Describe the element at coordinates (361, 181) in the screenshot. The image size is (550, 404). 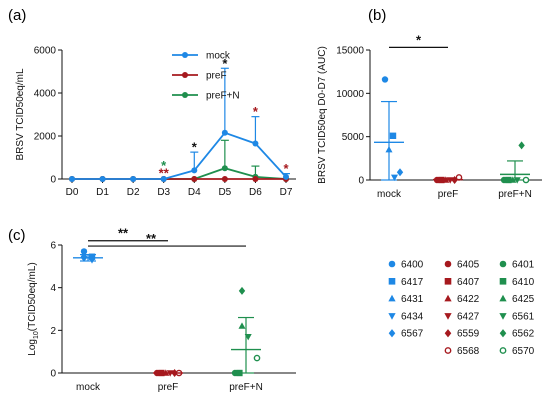
I see `panel-b-y-tick-label: 0` at that location.